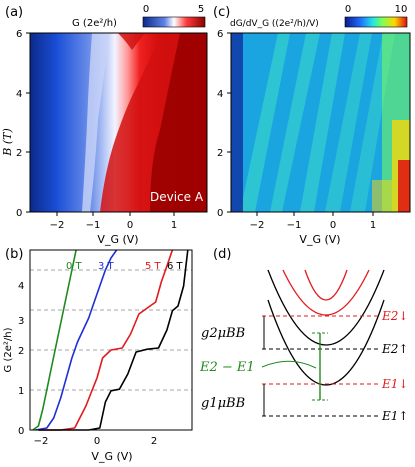  Describe the element at coordinates (223, 333) in the screenshot. I see `split-label-2: g2μBB` at that location.